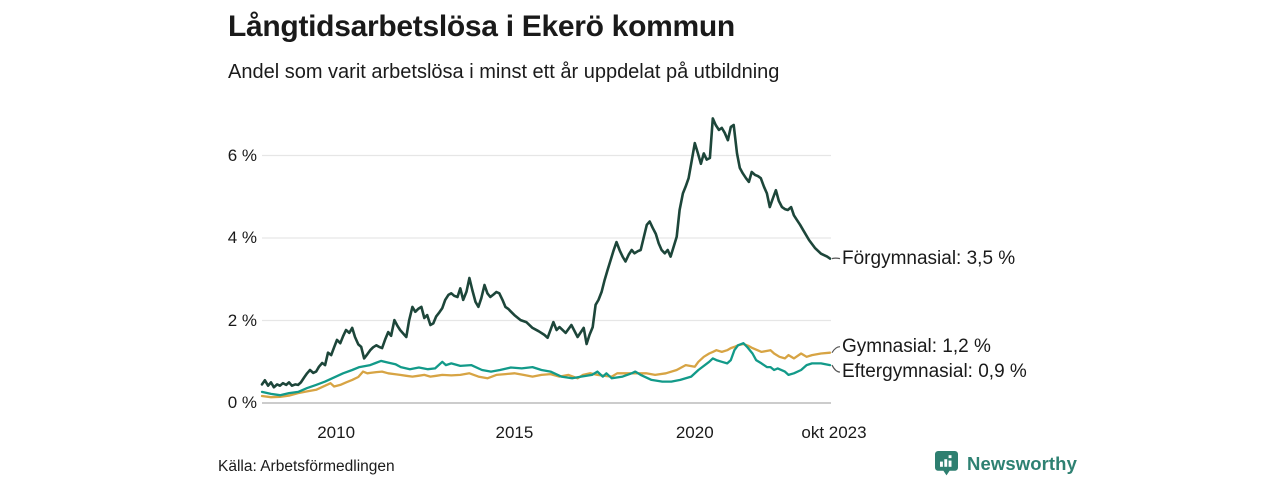  I want to click on source-note: Källa: Arbetsförmedlingen, so click(306, 466).